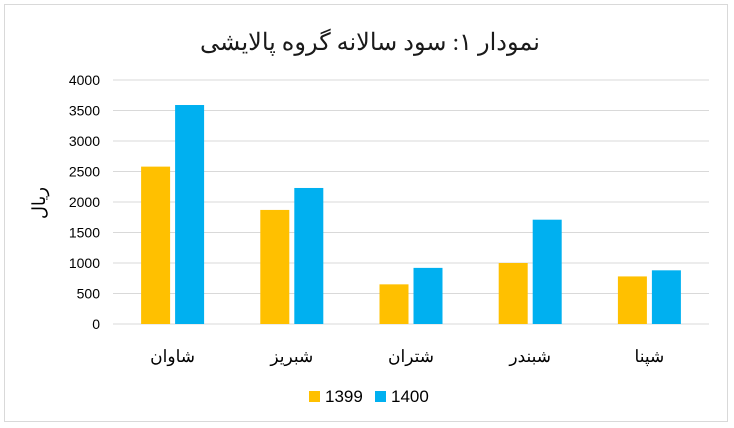 The width and height of the screenshot is (734, 428). What do you see at coordinates (39, 203) in the screenshot?
I see `y-axis-label: ریال` at bounding box center [39, 203].